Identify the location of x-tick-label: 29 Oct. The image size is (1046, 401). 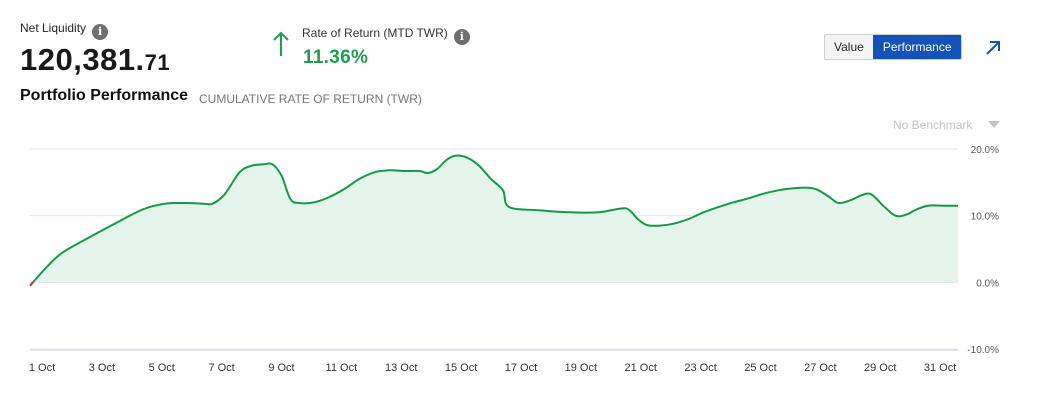
(880, 368).